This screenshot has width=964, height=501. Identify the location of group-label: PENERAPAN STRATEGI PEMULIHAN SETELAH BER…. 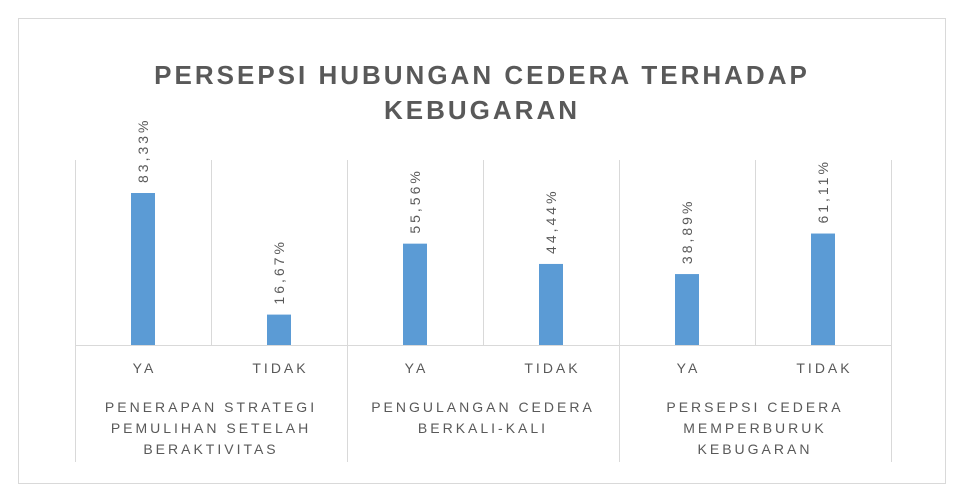
(211, 428).